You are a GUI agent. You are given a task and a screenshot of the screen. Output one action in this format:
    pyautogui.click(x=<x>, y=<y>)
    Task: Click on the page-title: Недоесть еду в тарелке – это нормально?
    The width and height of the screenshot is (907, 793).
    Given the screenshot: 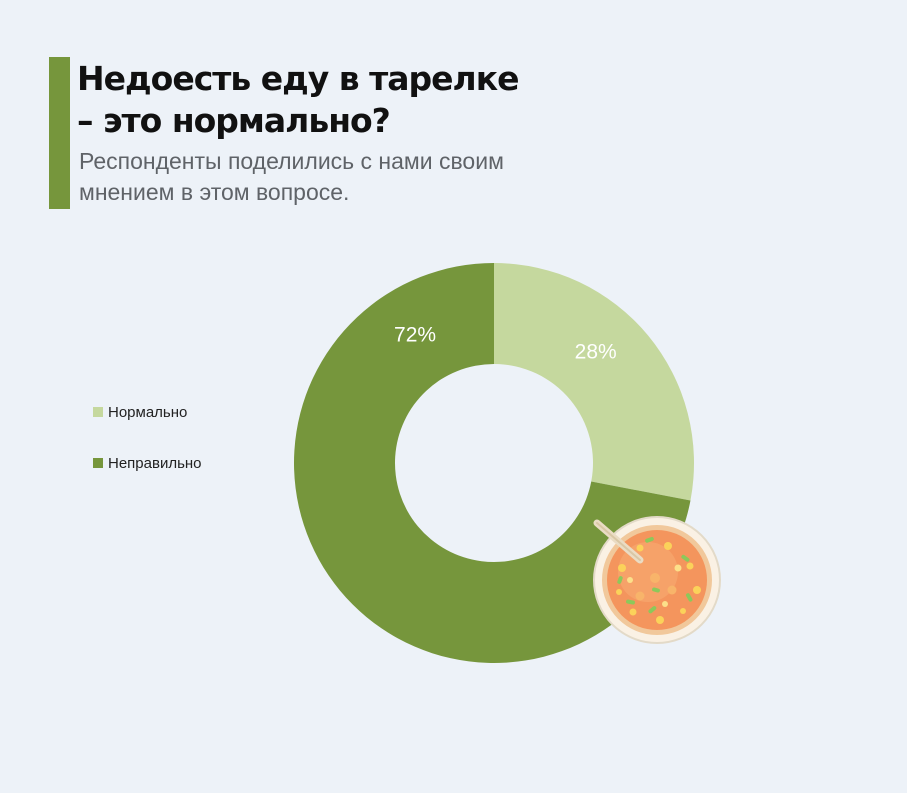 What is the action you would take?
    pyautogui.click(x=337, y=100)
    